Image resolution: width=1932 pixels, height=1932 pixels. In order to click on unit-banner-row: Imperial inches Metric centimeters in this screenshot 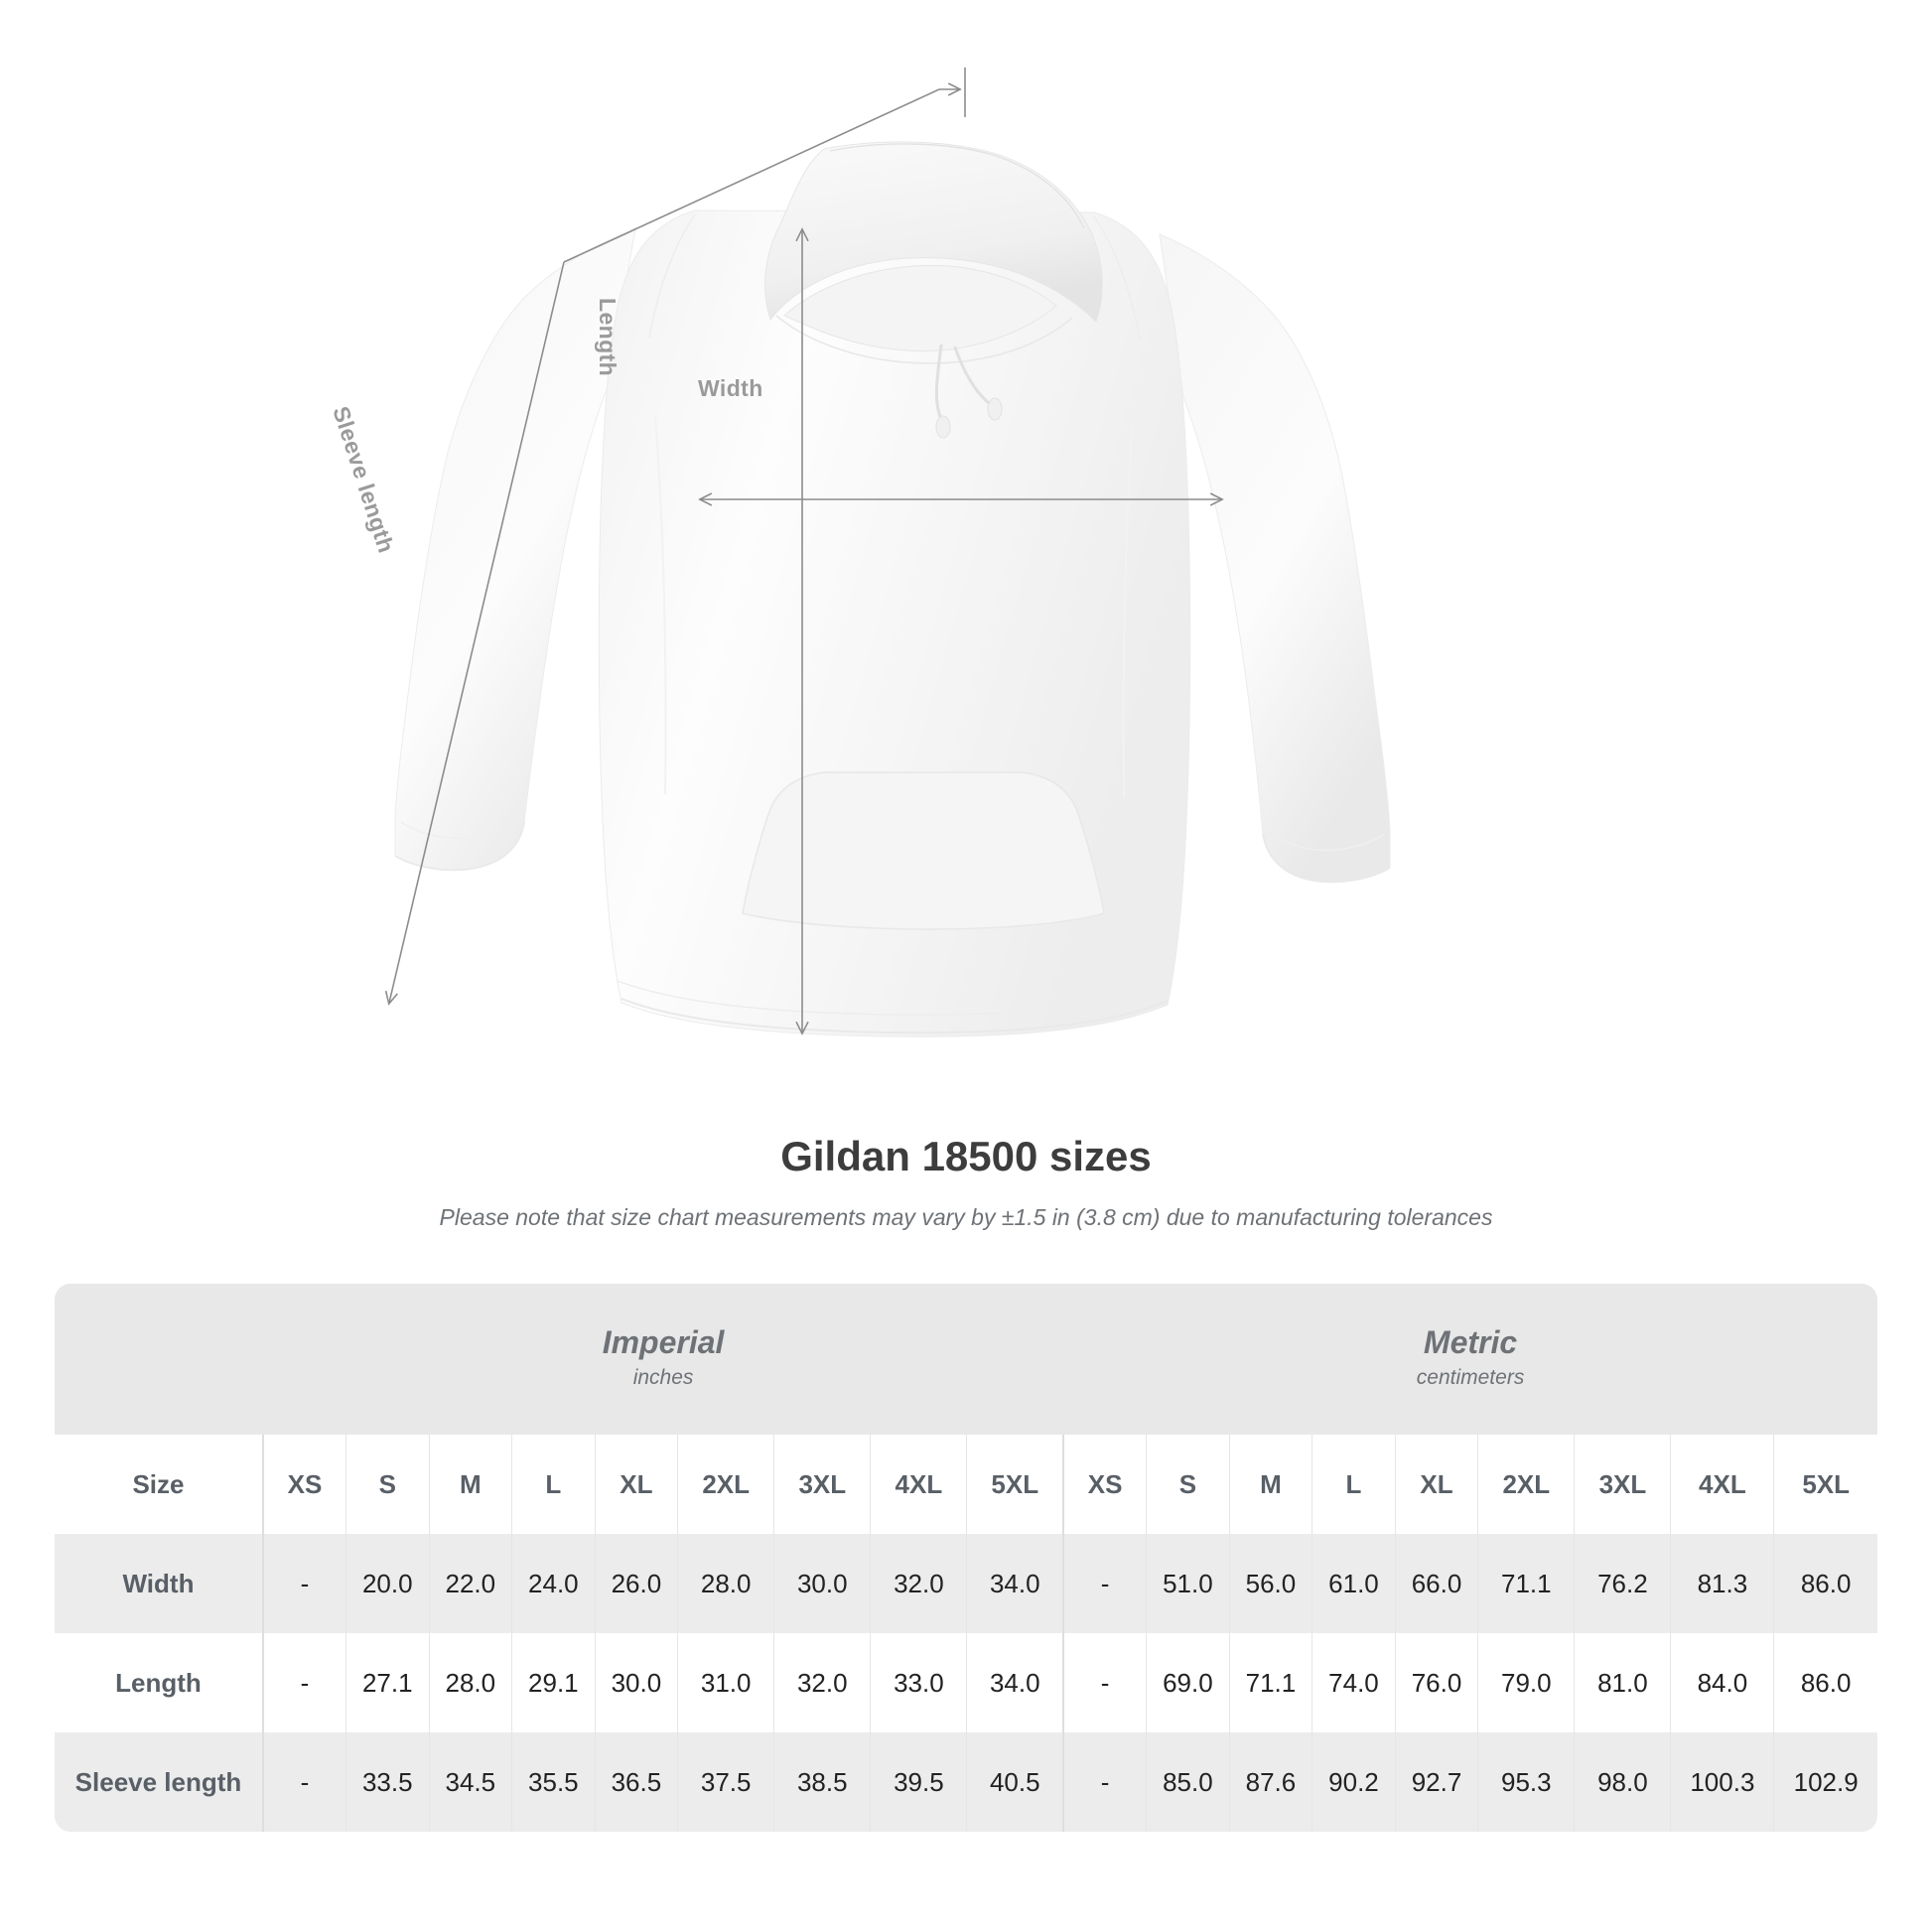, I will do `click(966, 1359)`.